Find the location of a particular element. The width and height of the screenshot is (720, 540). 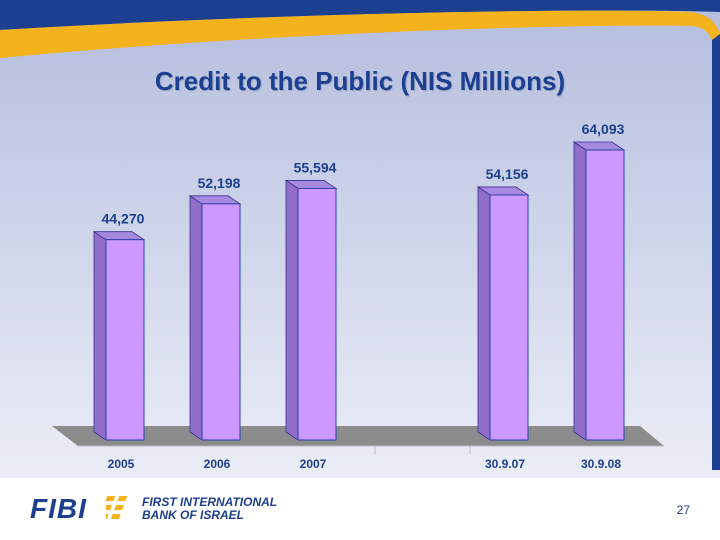

bank-name: FIRST INTERNATIONAL BANK OF ISRAEL is located at coordinates (209, 509).